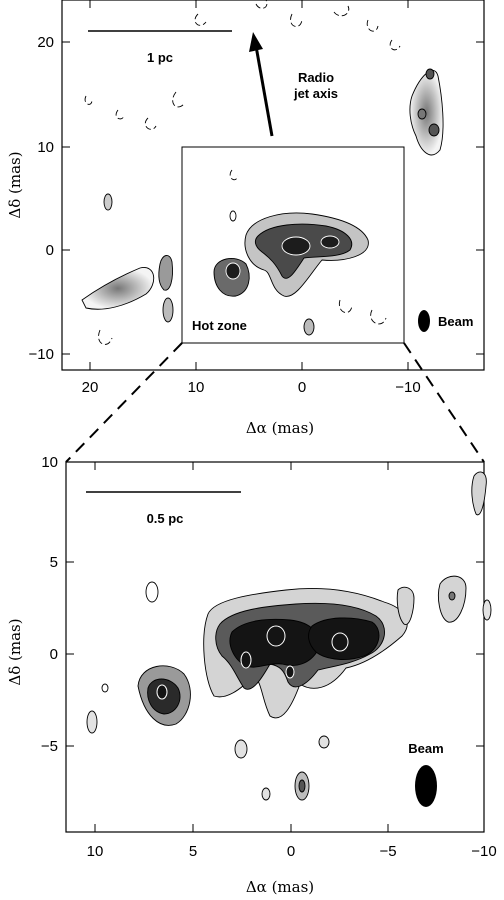  I want to click on top-x-tick-10: 10, so click(196, 387).